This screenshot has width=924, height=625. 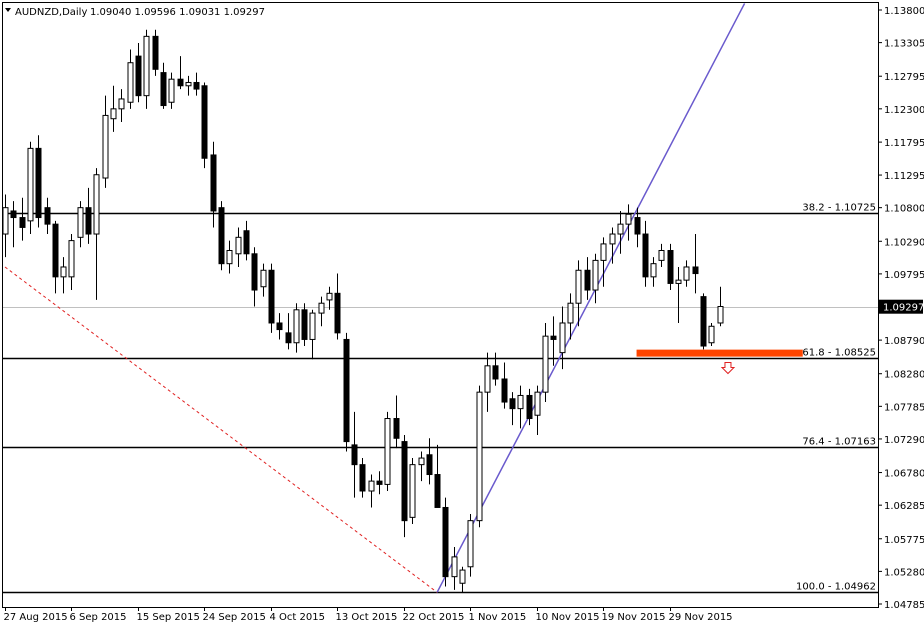 I want to click on y-tick-label: 1.06285, so click(x=904, y=506).